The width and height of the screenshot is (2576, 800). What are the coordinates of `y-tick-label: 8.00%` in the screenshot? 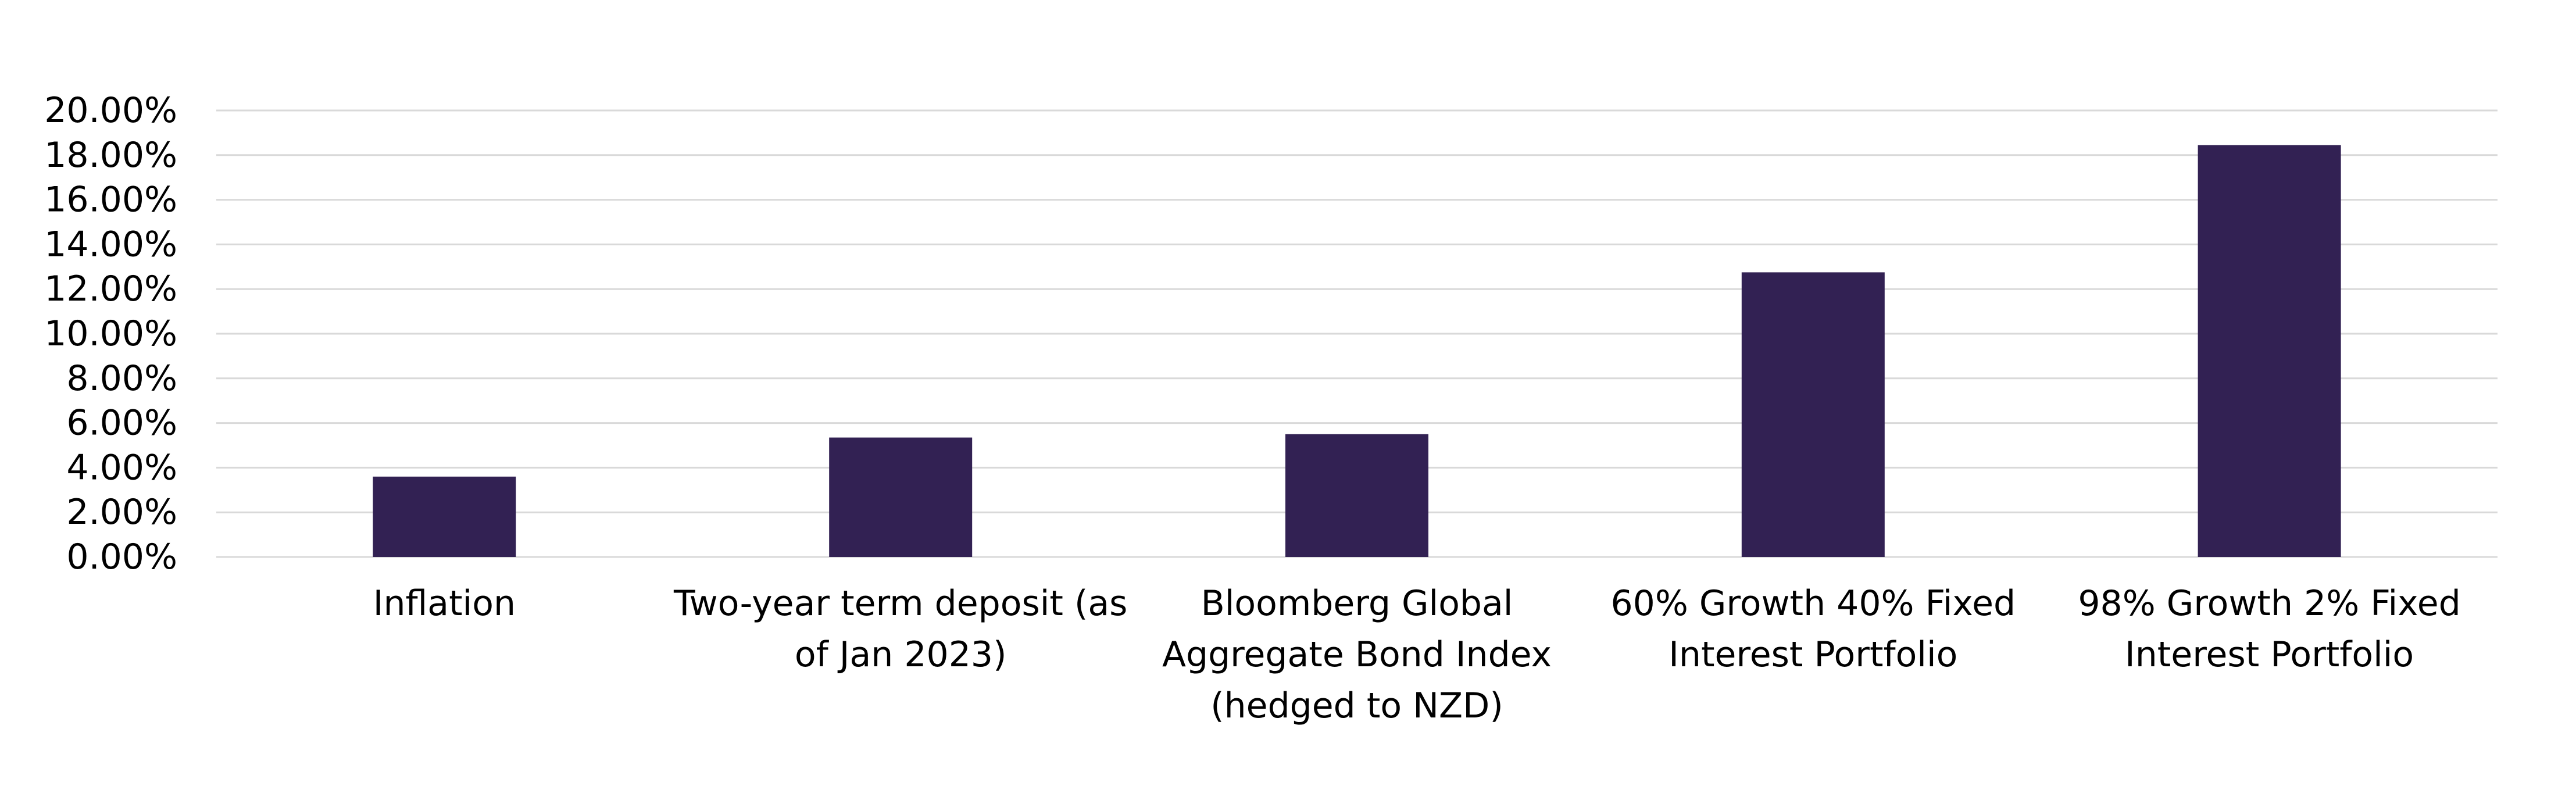 It's located at (121, 378).